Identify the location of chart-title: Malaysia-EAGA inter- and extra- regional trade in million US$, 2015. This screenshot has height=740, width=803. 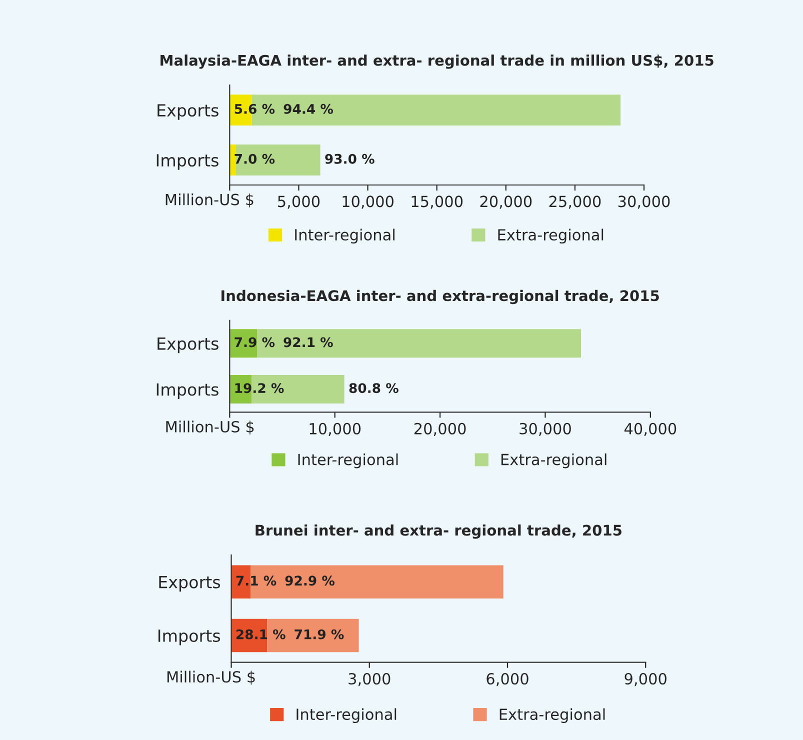
(437, 61).